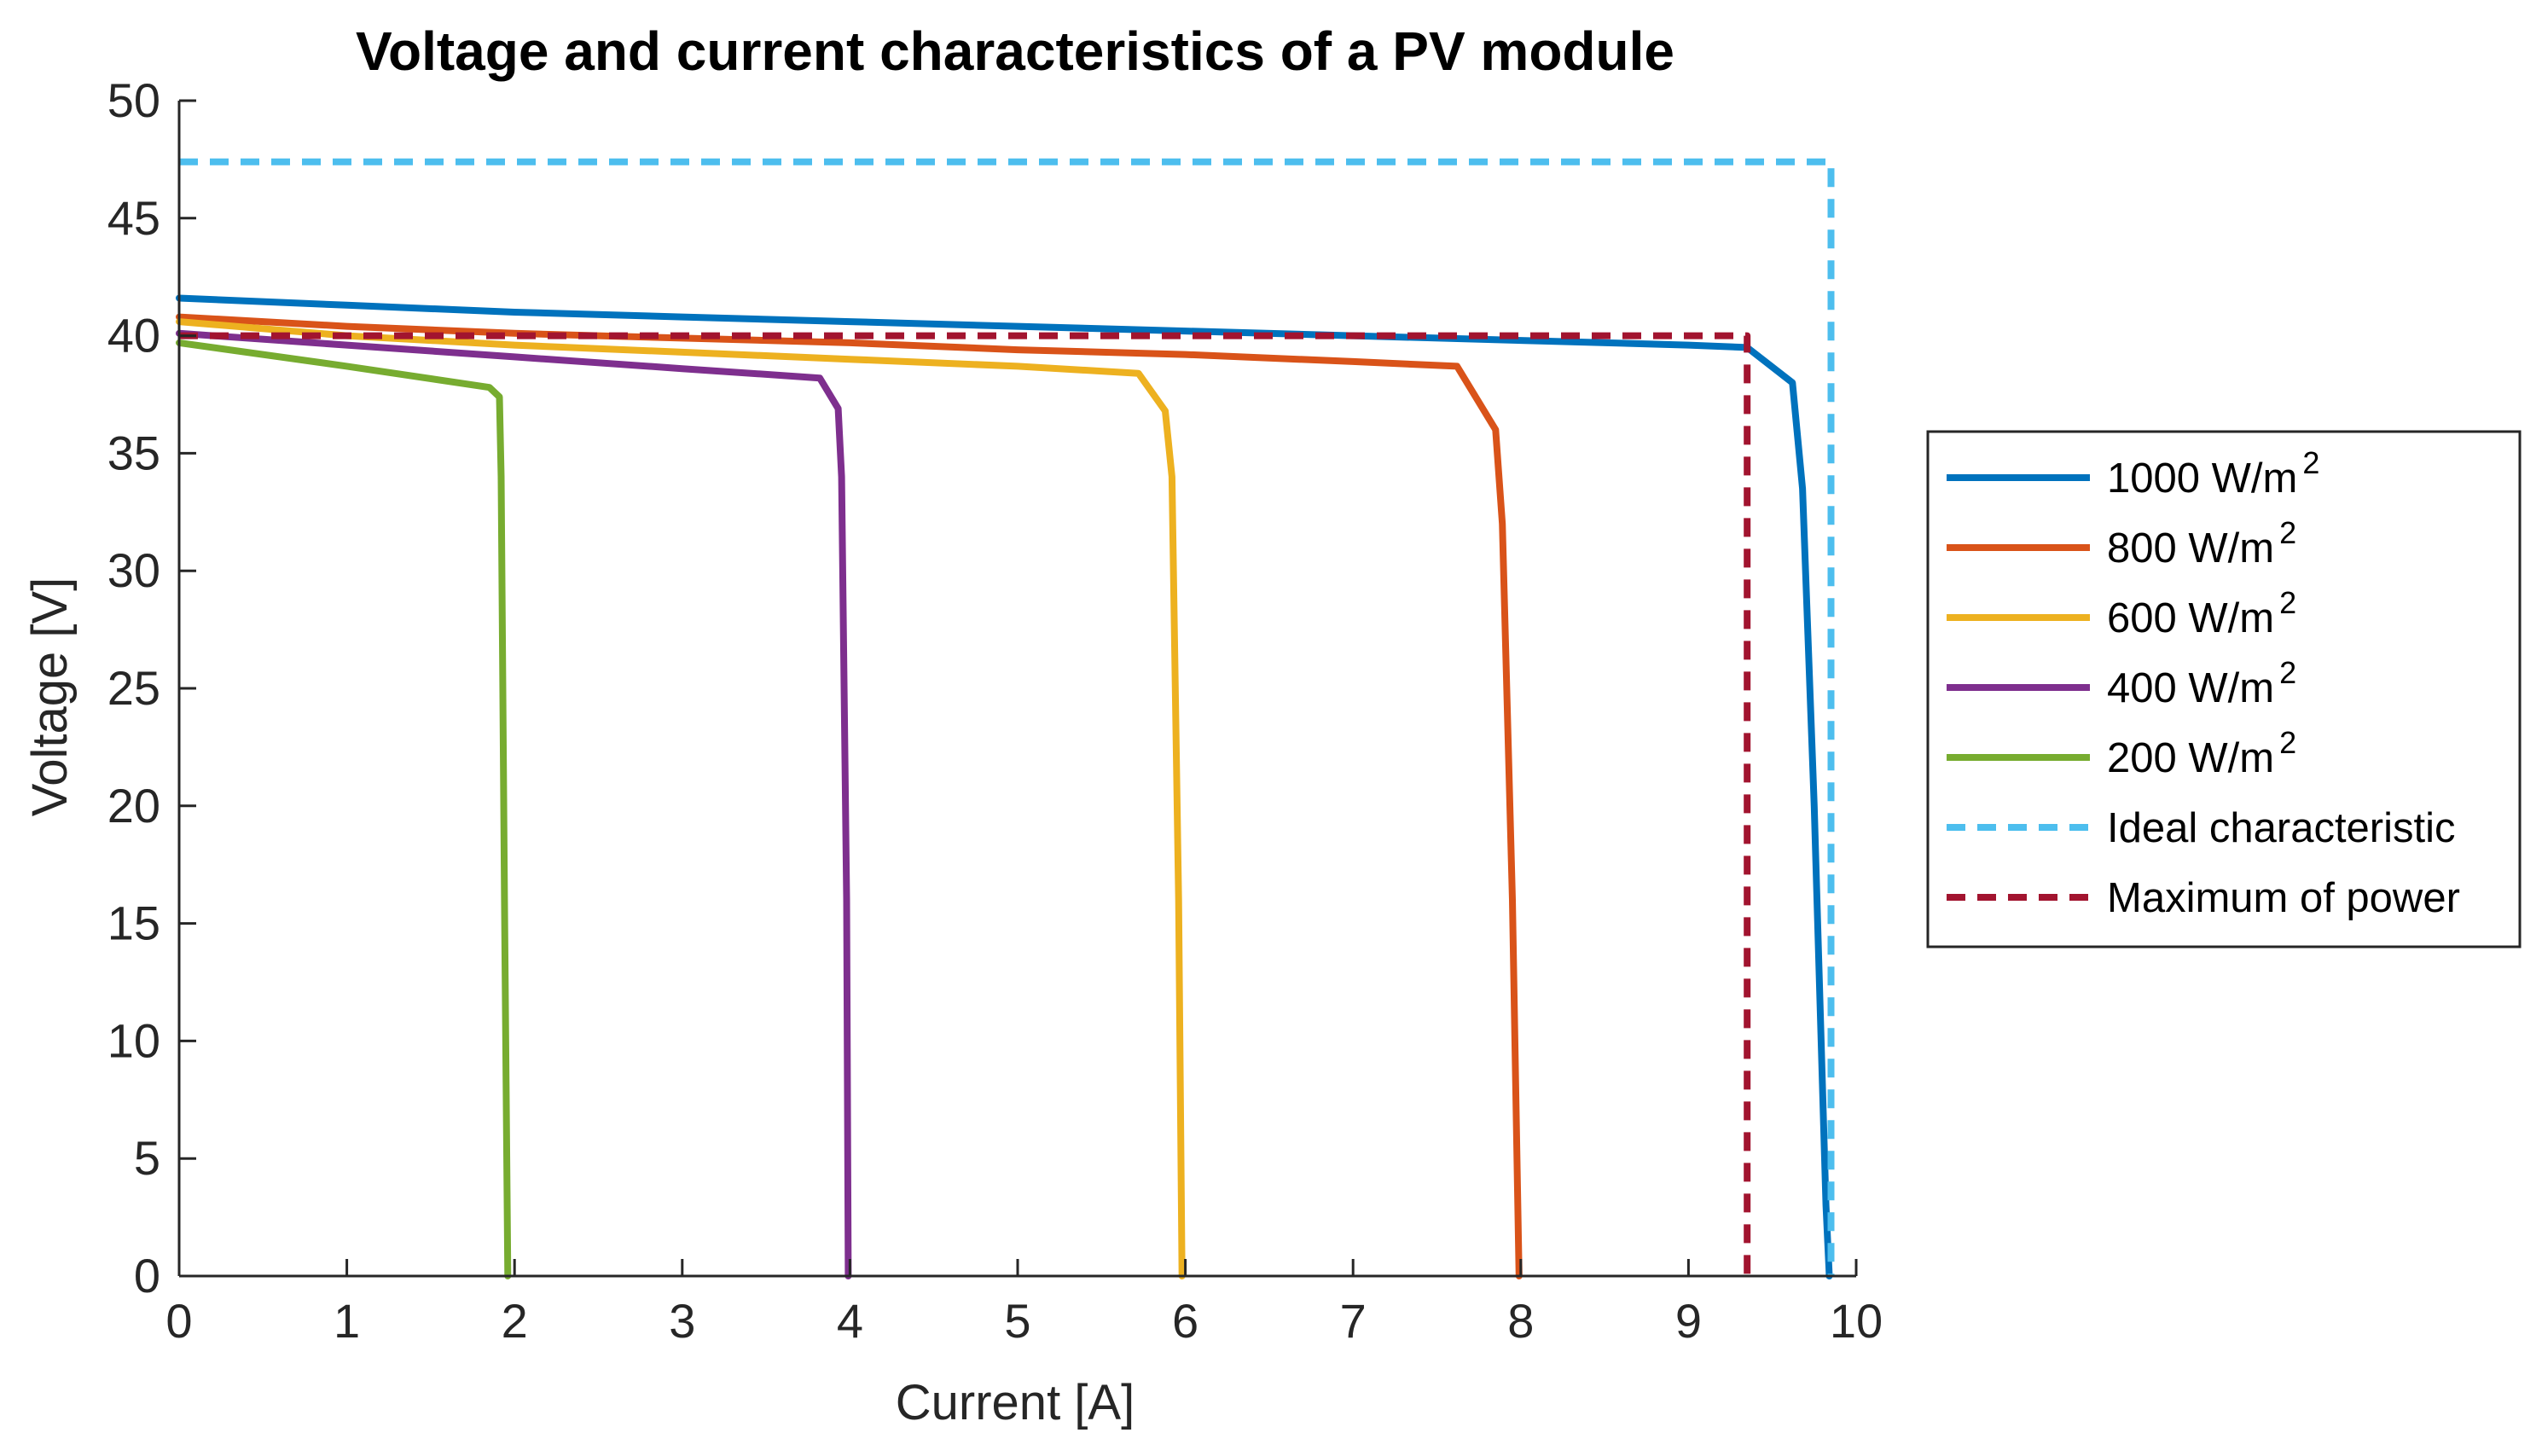 The height and width of the screenshot is (1456, 2542). I want to click on x-tick-label: 7, so click(1353, 1321).